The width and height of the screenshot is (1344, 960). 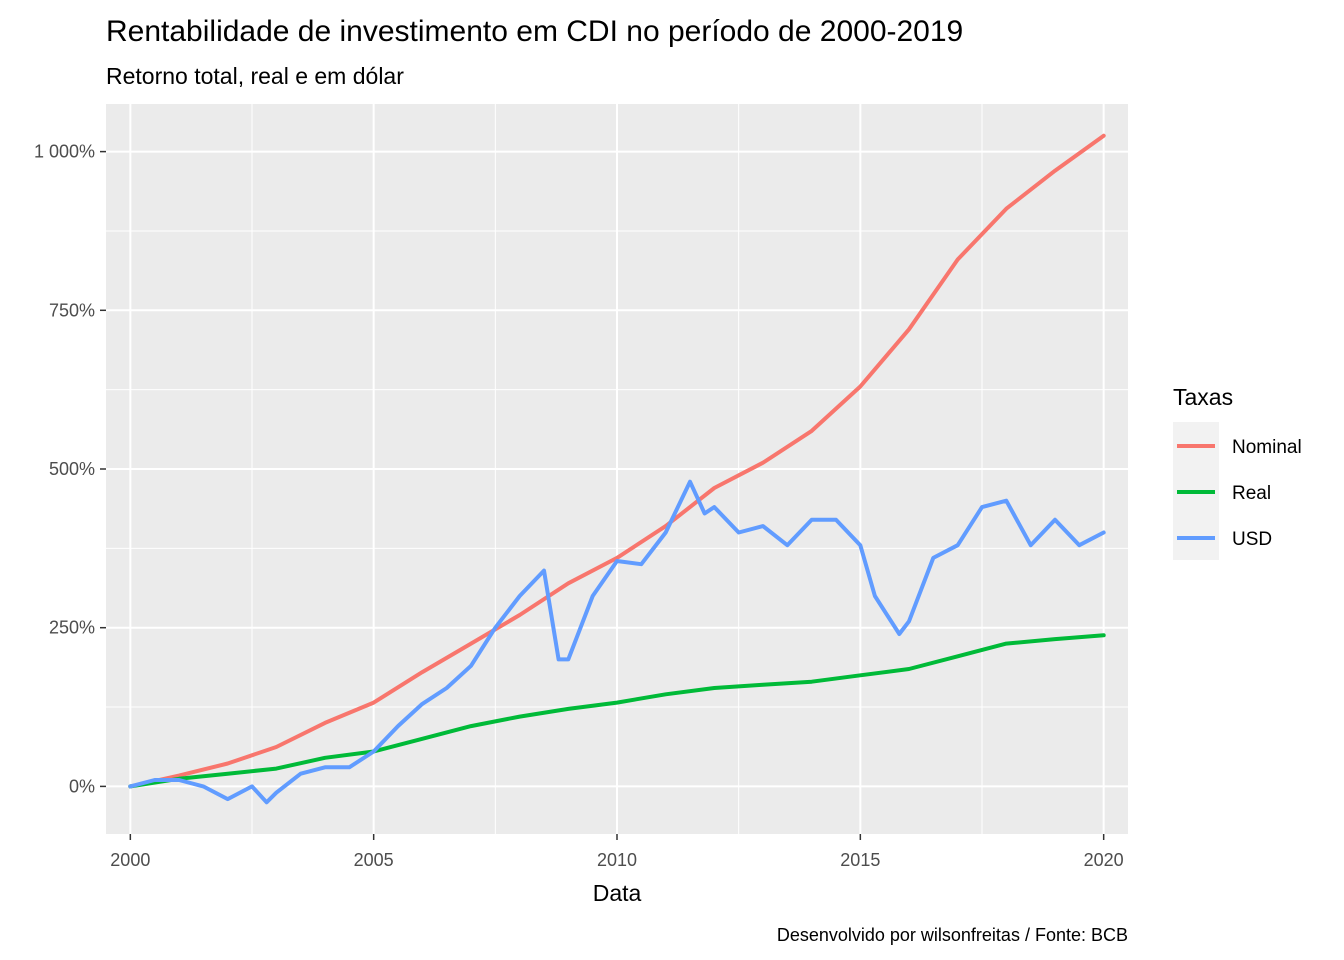 What do you see at coordinates (130, 860) in the screenshot?
I see `x-tick-label: 2000` at bounding box center [130, 860].